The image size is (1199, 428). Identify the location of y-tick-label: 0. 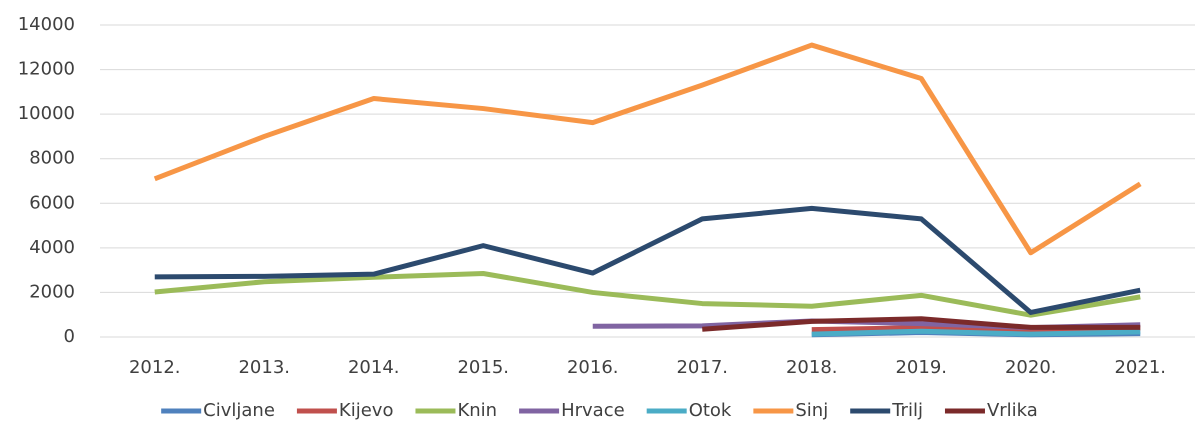
(69, 336).